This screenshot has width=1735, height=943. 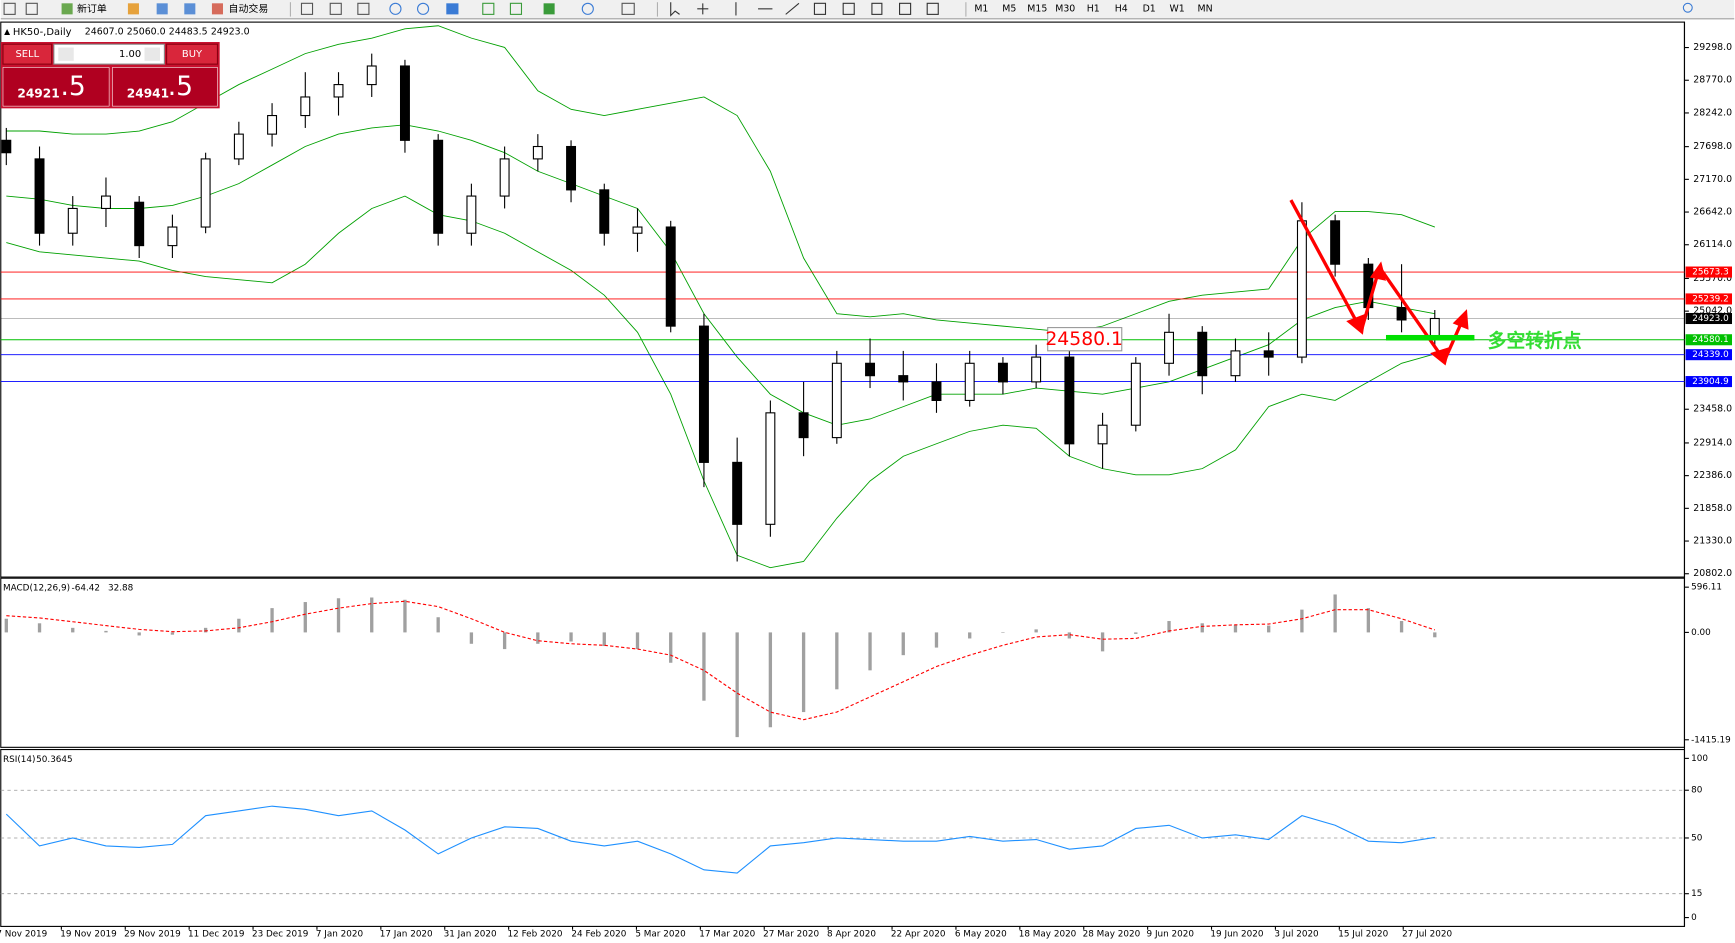 What do you see at coordinates (109, 54) in the screenshot?
I see `lots-field` at bounding box center [109, 54].